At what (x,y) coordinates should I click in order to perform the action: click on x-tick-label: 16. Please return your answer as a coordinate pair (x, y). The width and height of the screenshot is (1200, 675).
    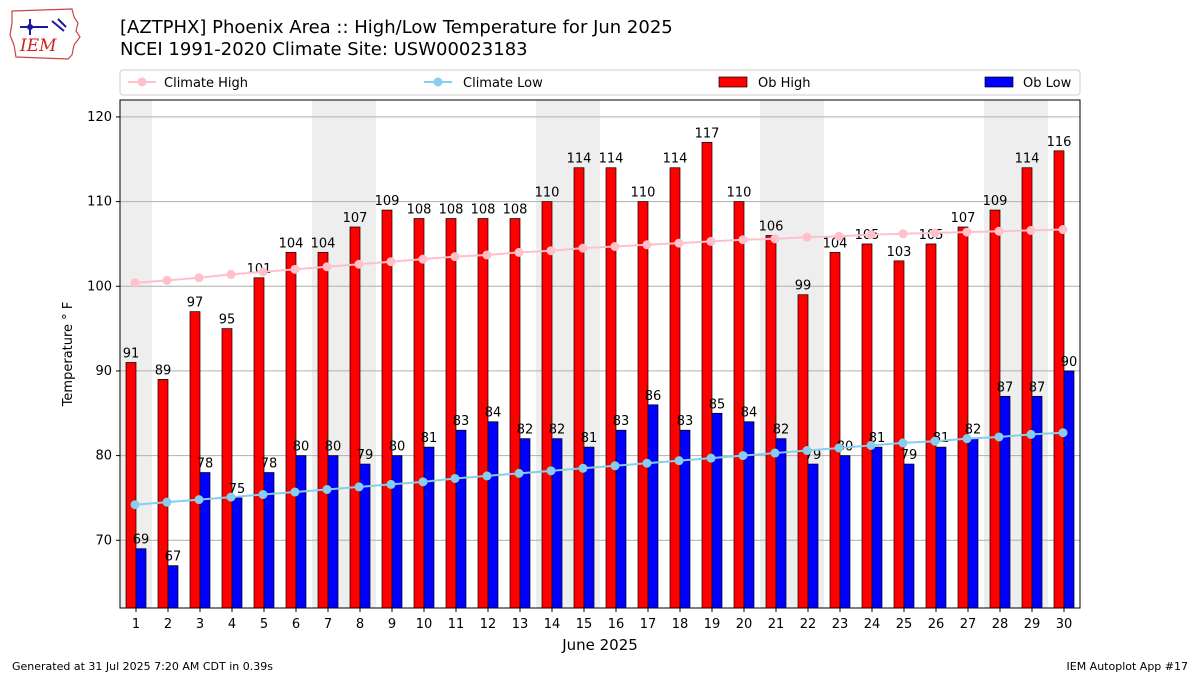
    Looking at the image, I should click on (616, 624).